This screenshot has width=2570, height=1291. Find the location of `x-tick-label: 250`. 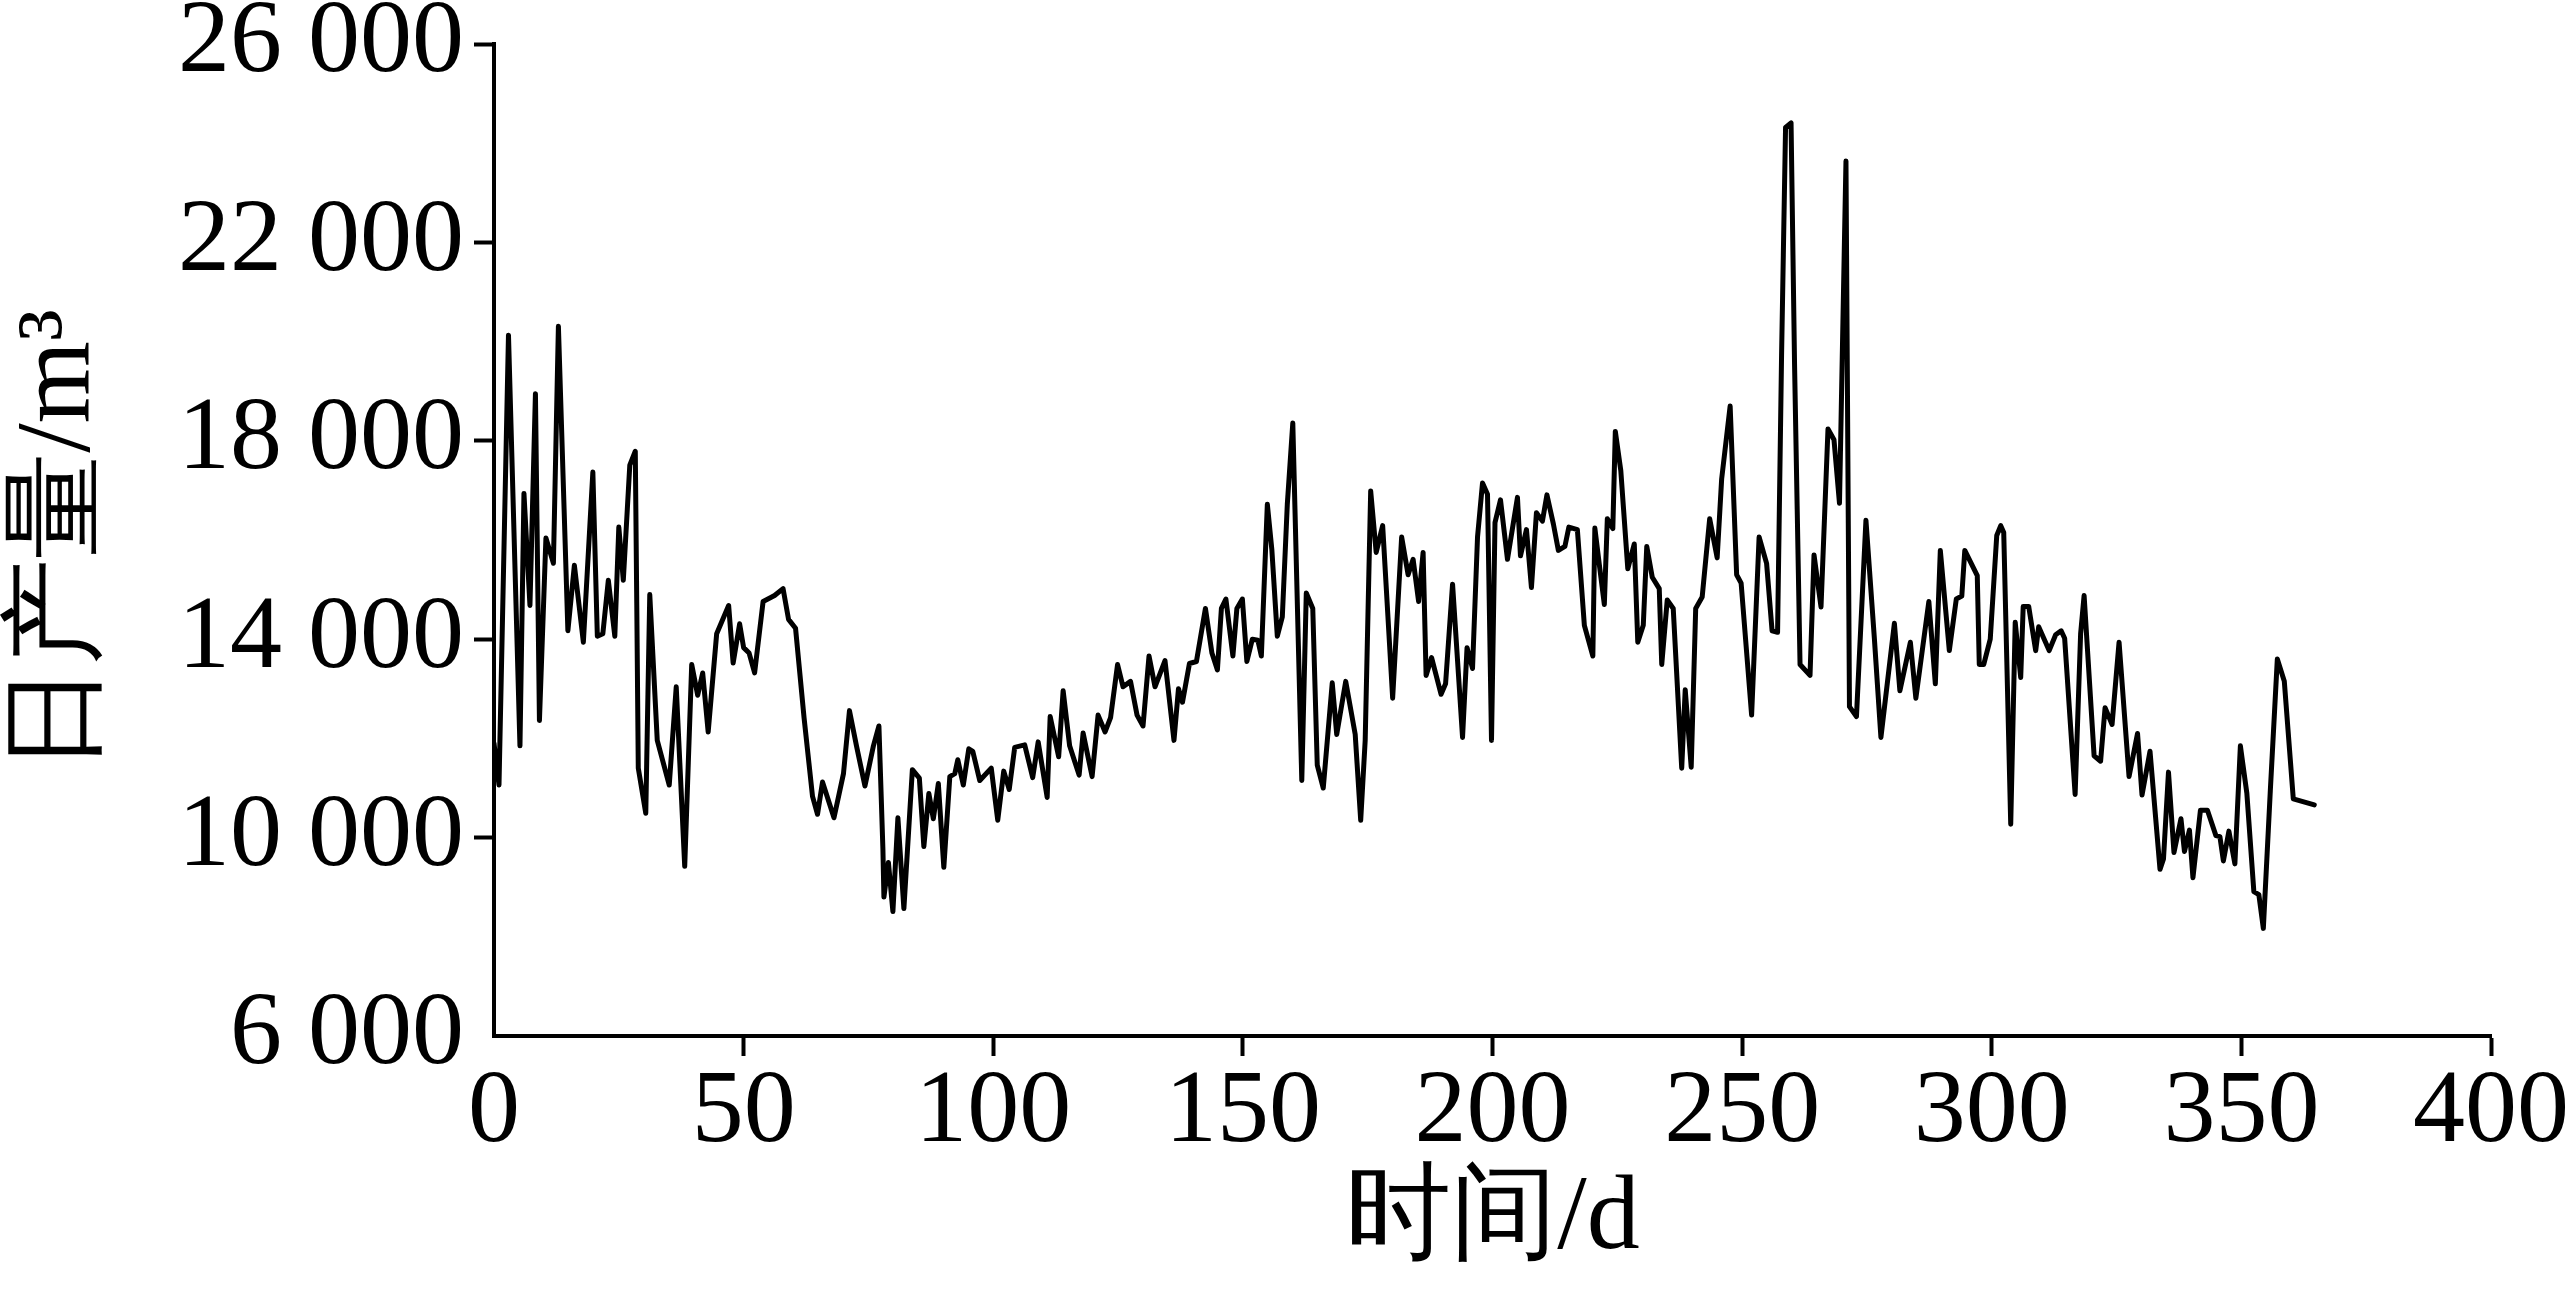

x-tick-label: 250 is located at coordinates (1742, 1106).